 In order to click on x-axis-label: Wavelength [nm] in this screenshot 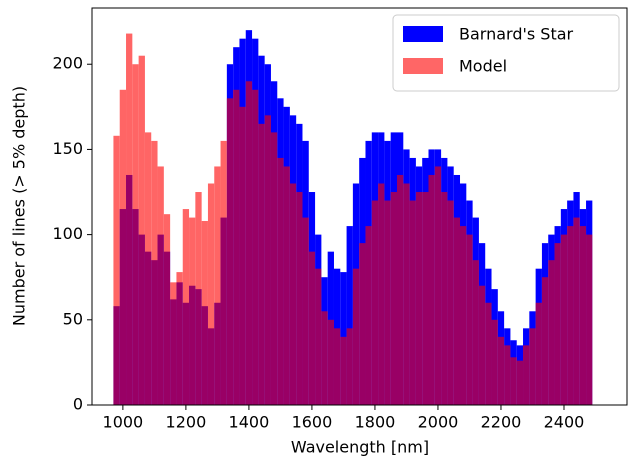, I will do `click(360, 447)`.